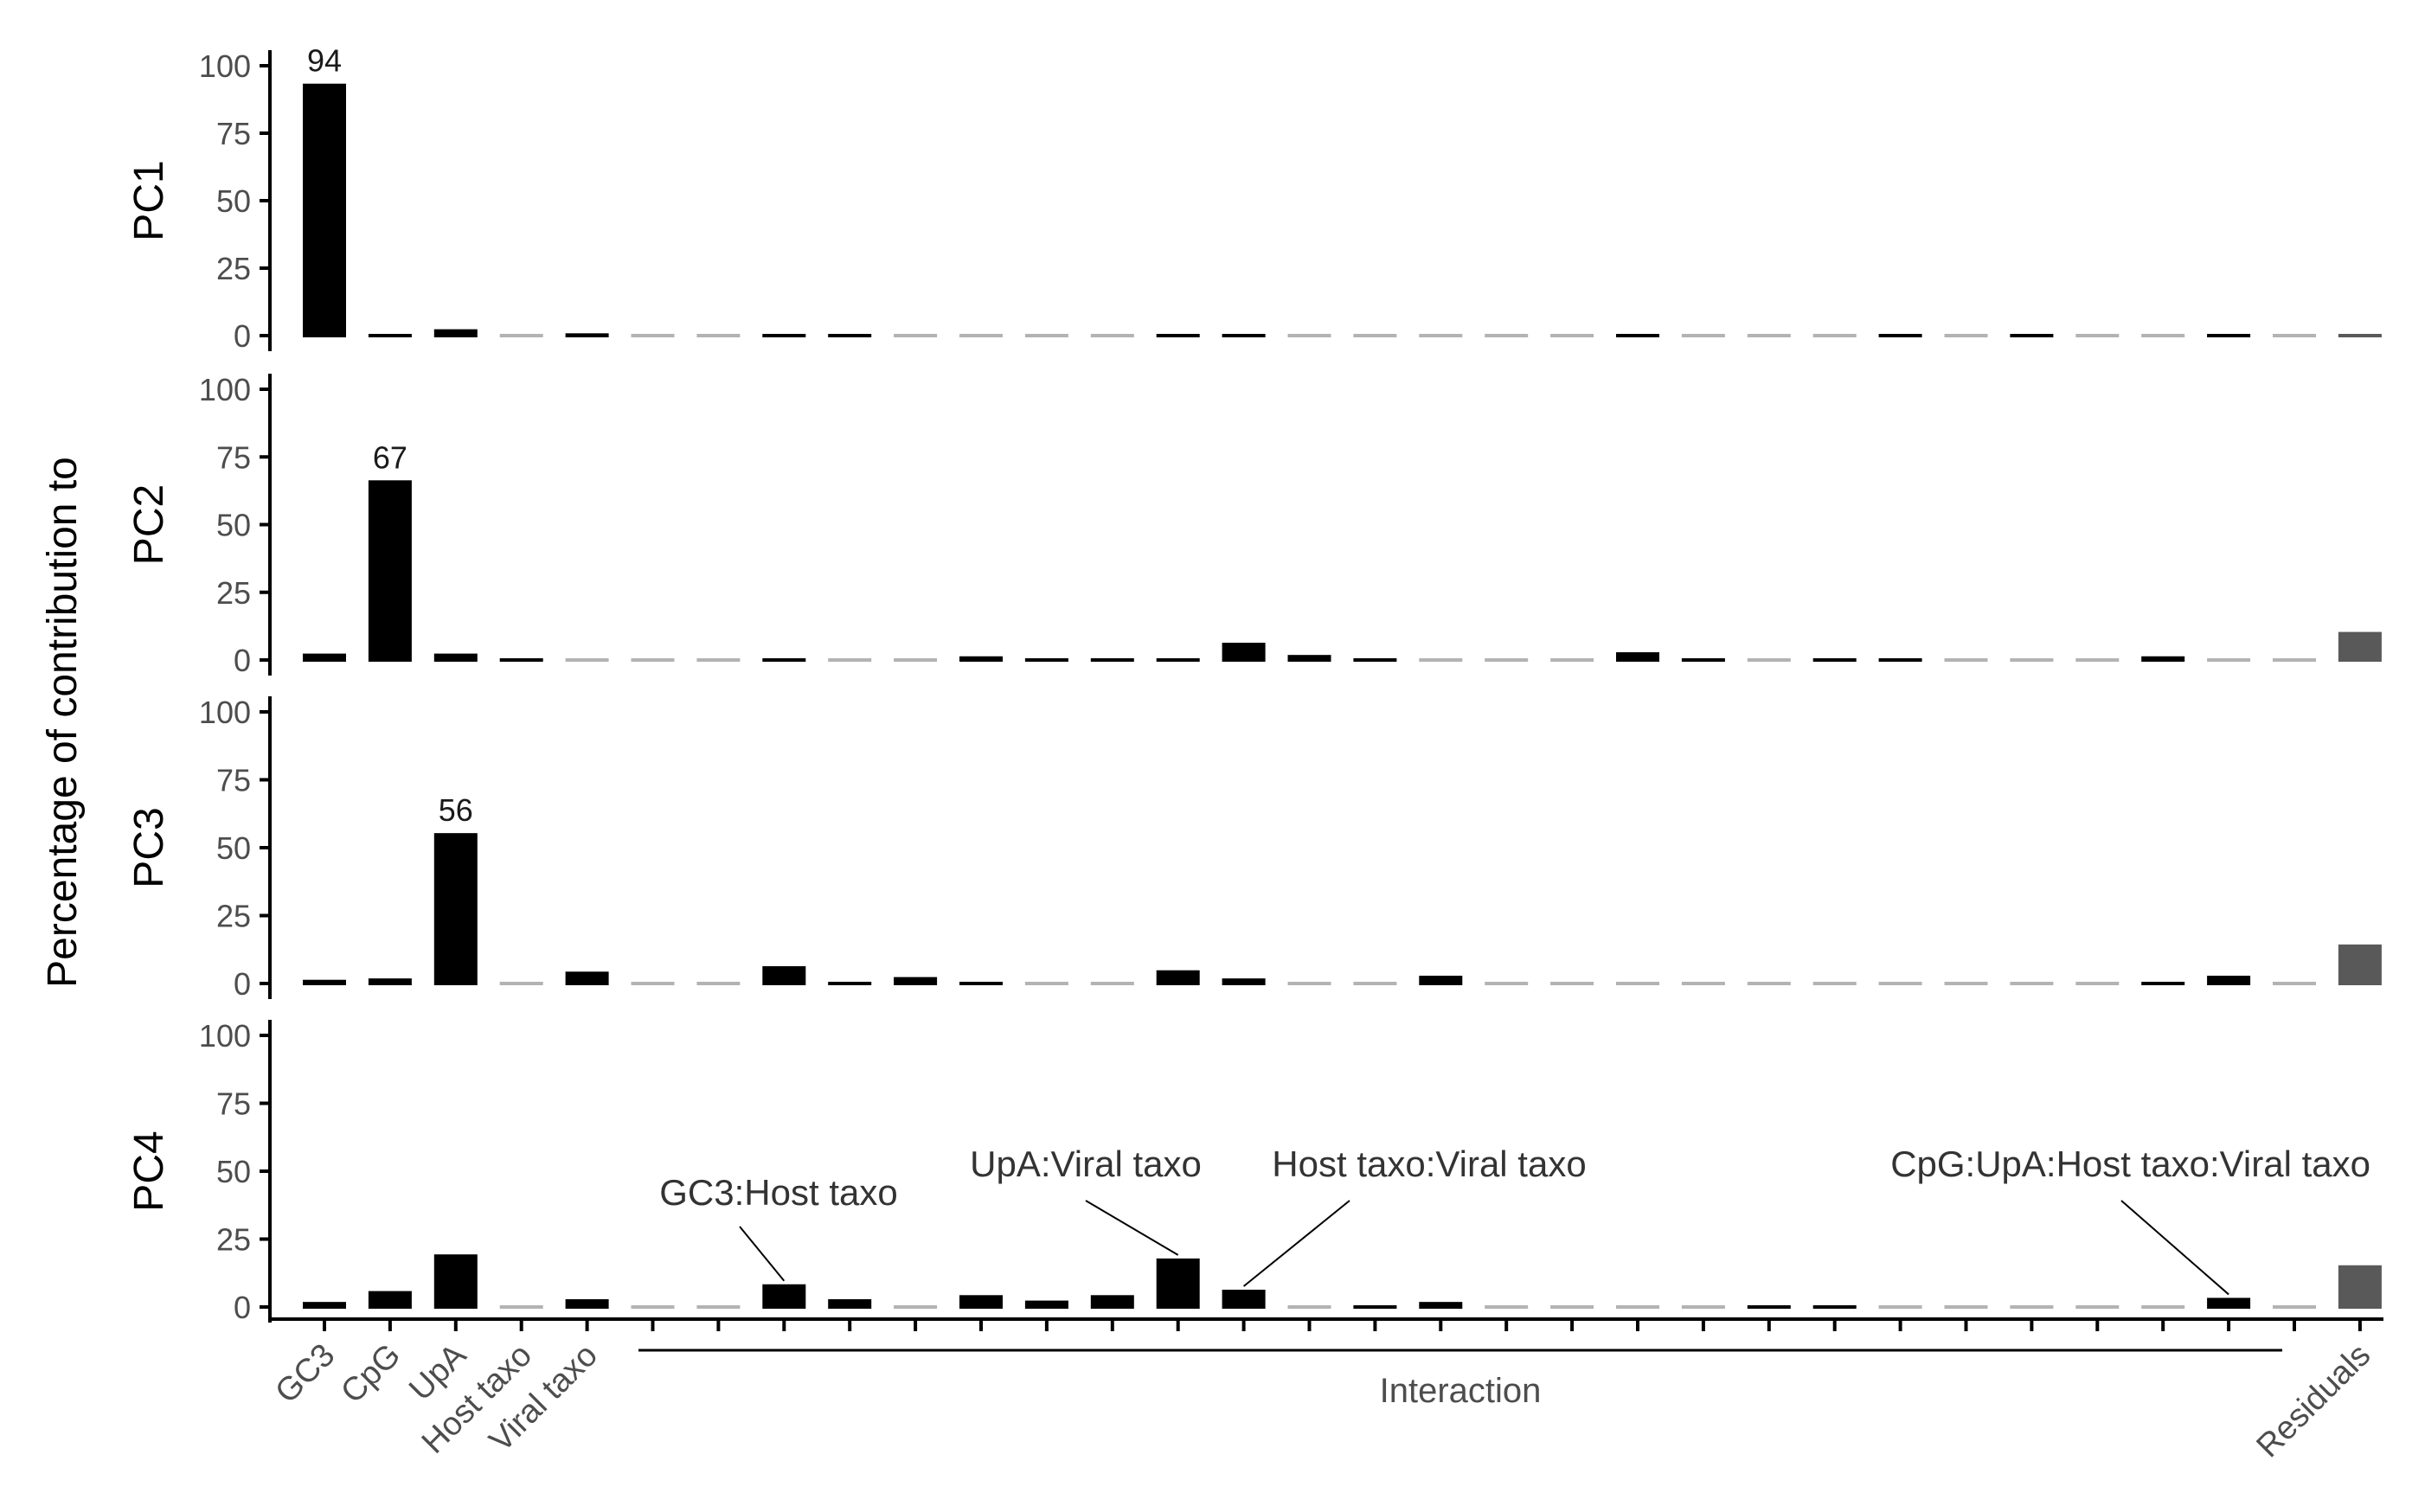 The width and height of the screenshot is (2412, 1512). I want to click on panel-label: PC1, so click(149, 200).